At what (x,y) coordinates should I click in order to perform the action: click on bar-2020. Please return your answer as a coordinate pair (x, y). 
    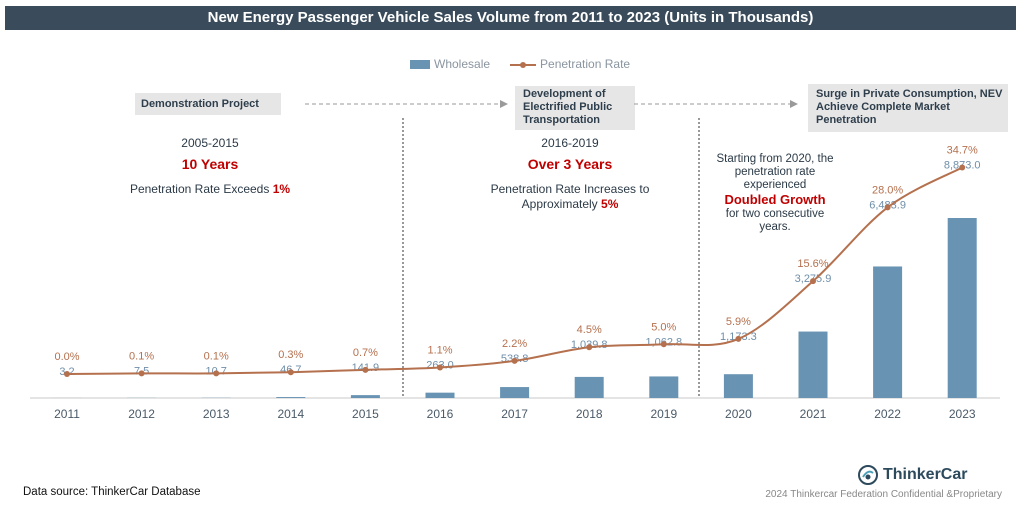
    Looking at the image, I should click on (738, 386).